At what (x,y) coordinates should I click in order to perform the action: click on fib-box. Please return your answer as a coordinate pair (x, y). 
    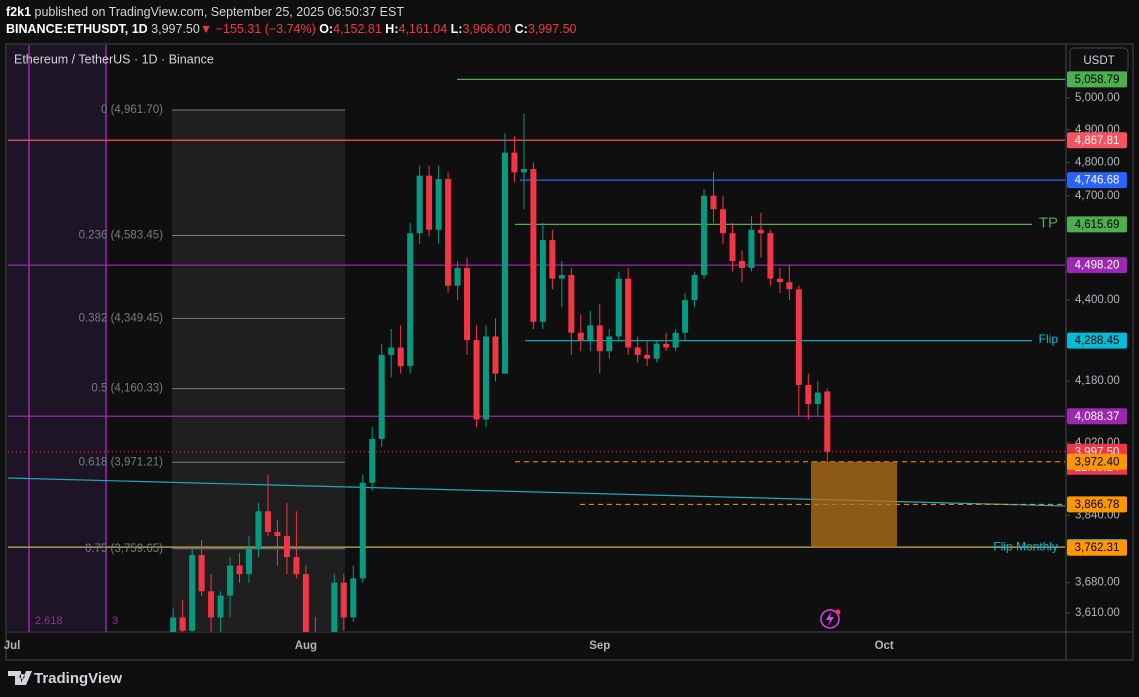
    Looking at the image, I should click on (258, 371).